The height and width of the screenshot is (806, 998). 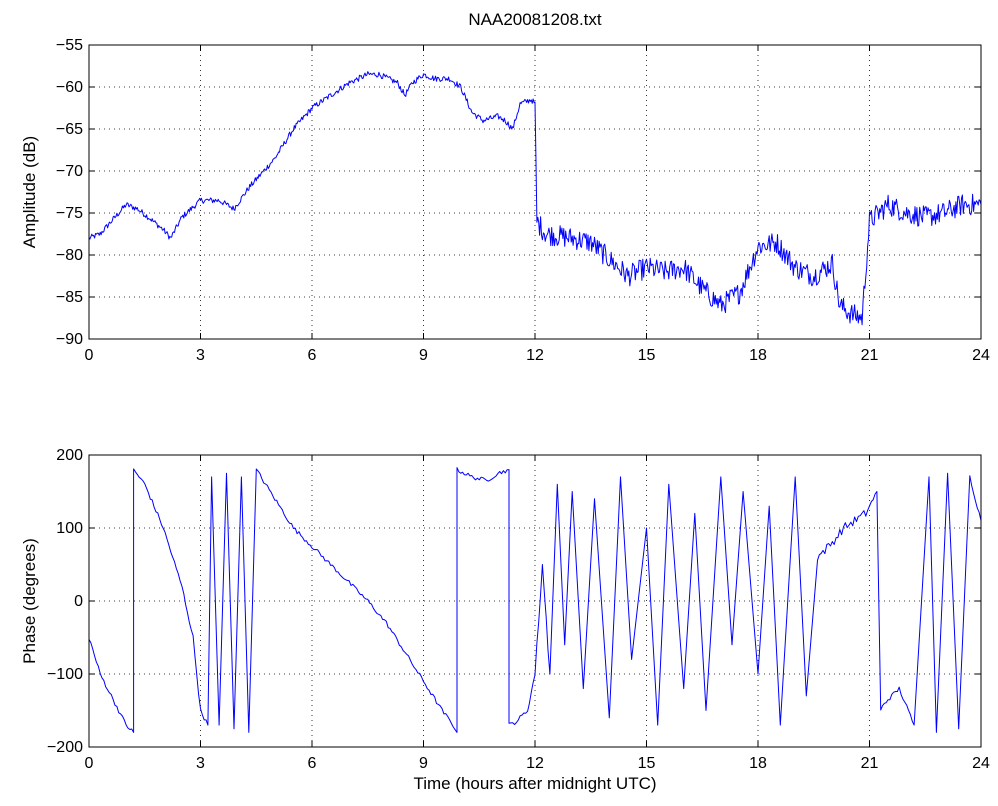 What do you see at coordinates (69, 171) in the screenshot?
I see `amplitude-y-tick-label: −70` at bounding box center [69, 171].